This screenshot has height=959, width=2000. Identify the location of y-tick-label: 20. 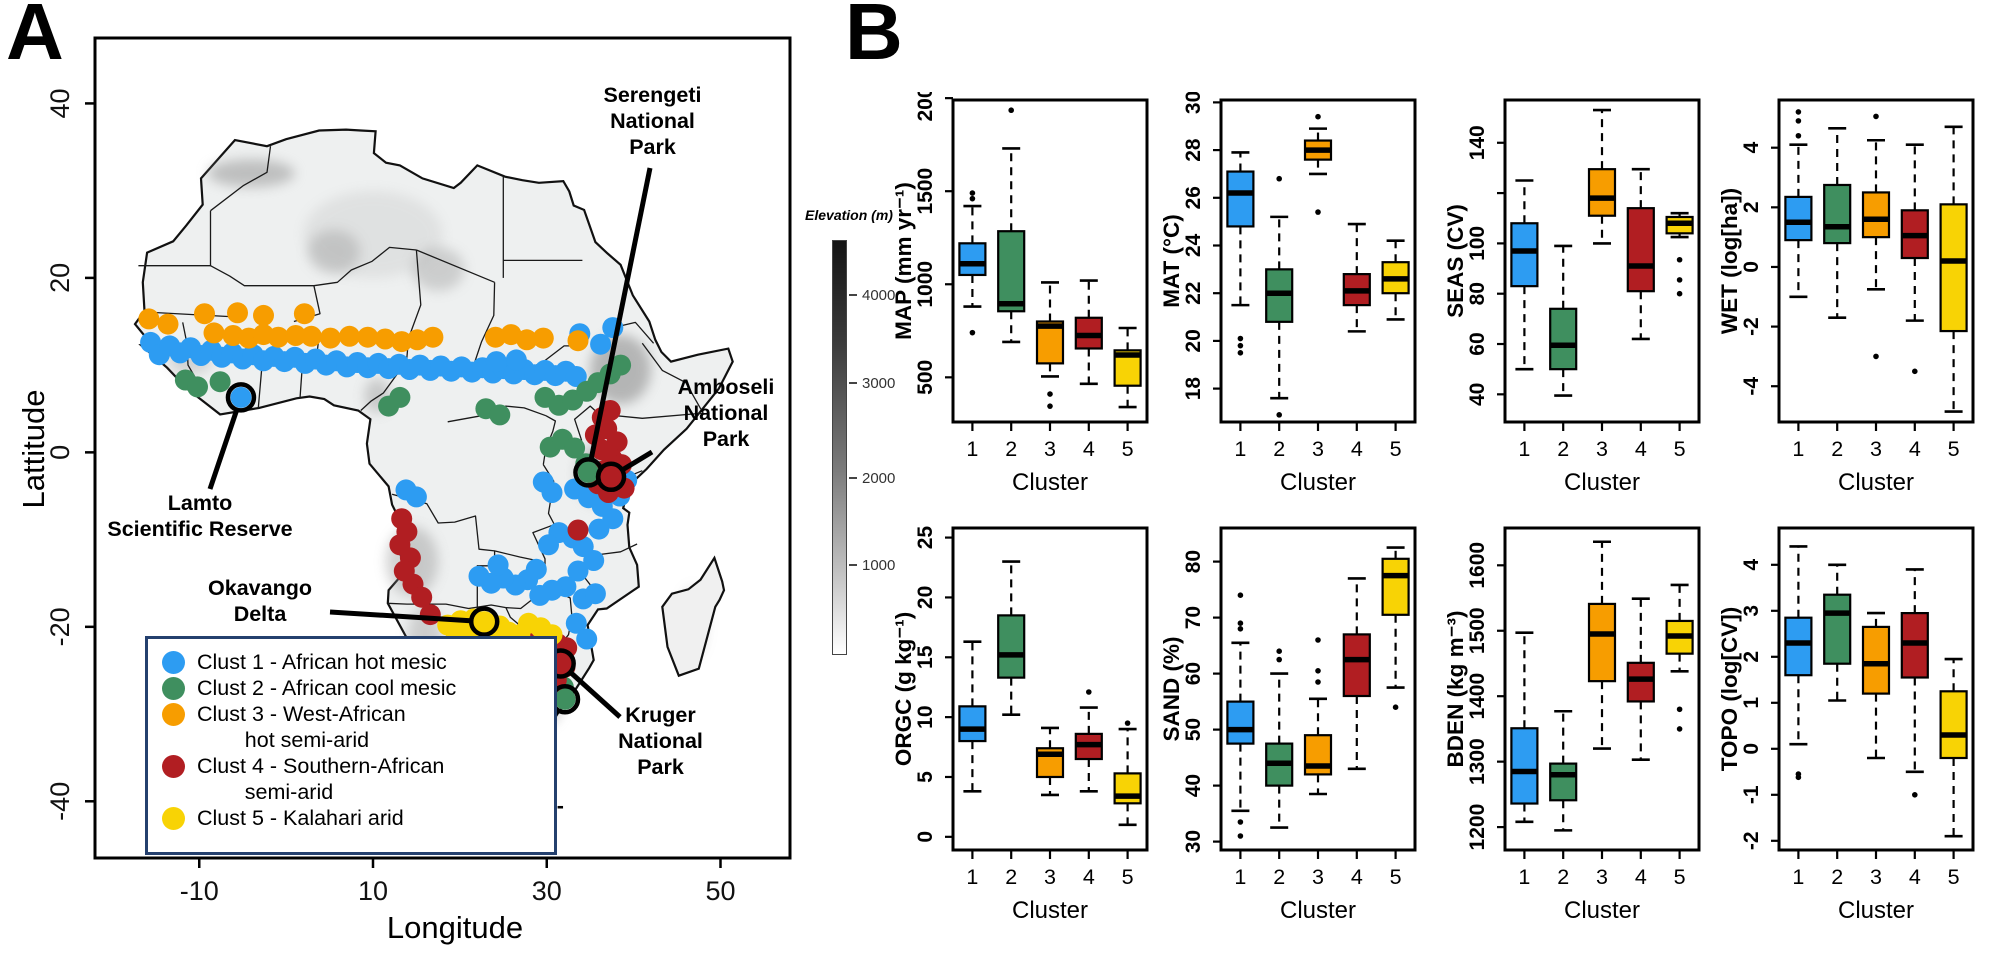
(925, 597).